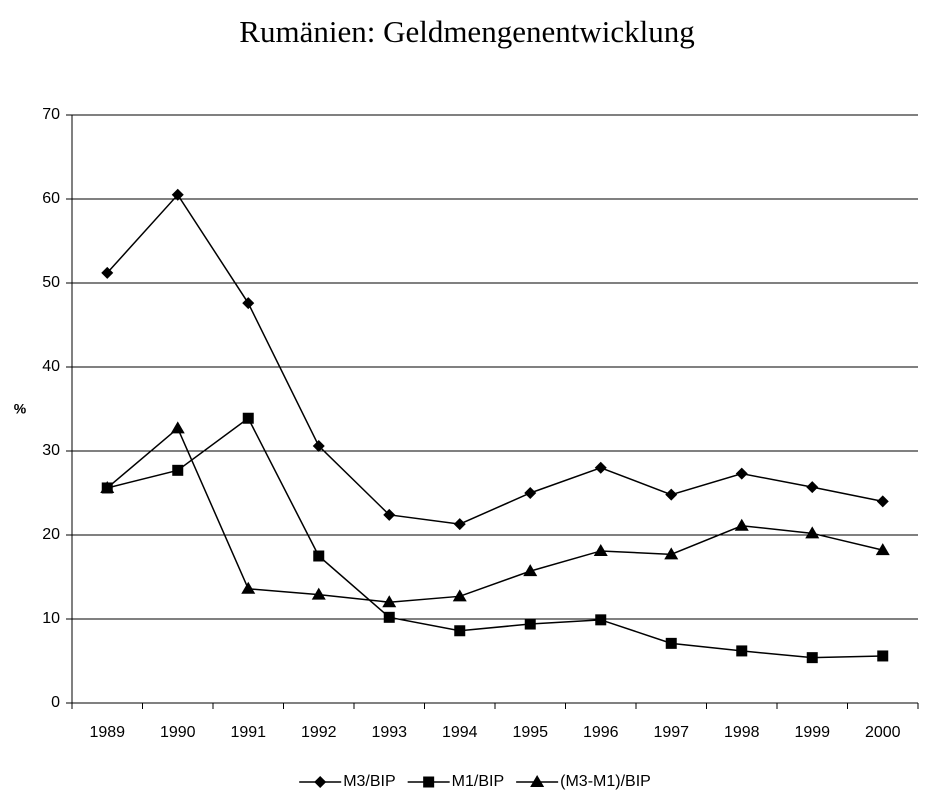 The height and width of the screenshot is (796, 933). What do you see at coordinates (812, 732) in the screenshot?
I see `x-tick-label: 1999` at bounding box center [812, 732].